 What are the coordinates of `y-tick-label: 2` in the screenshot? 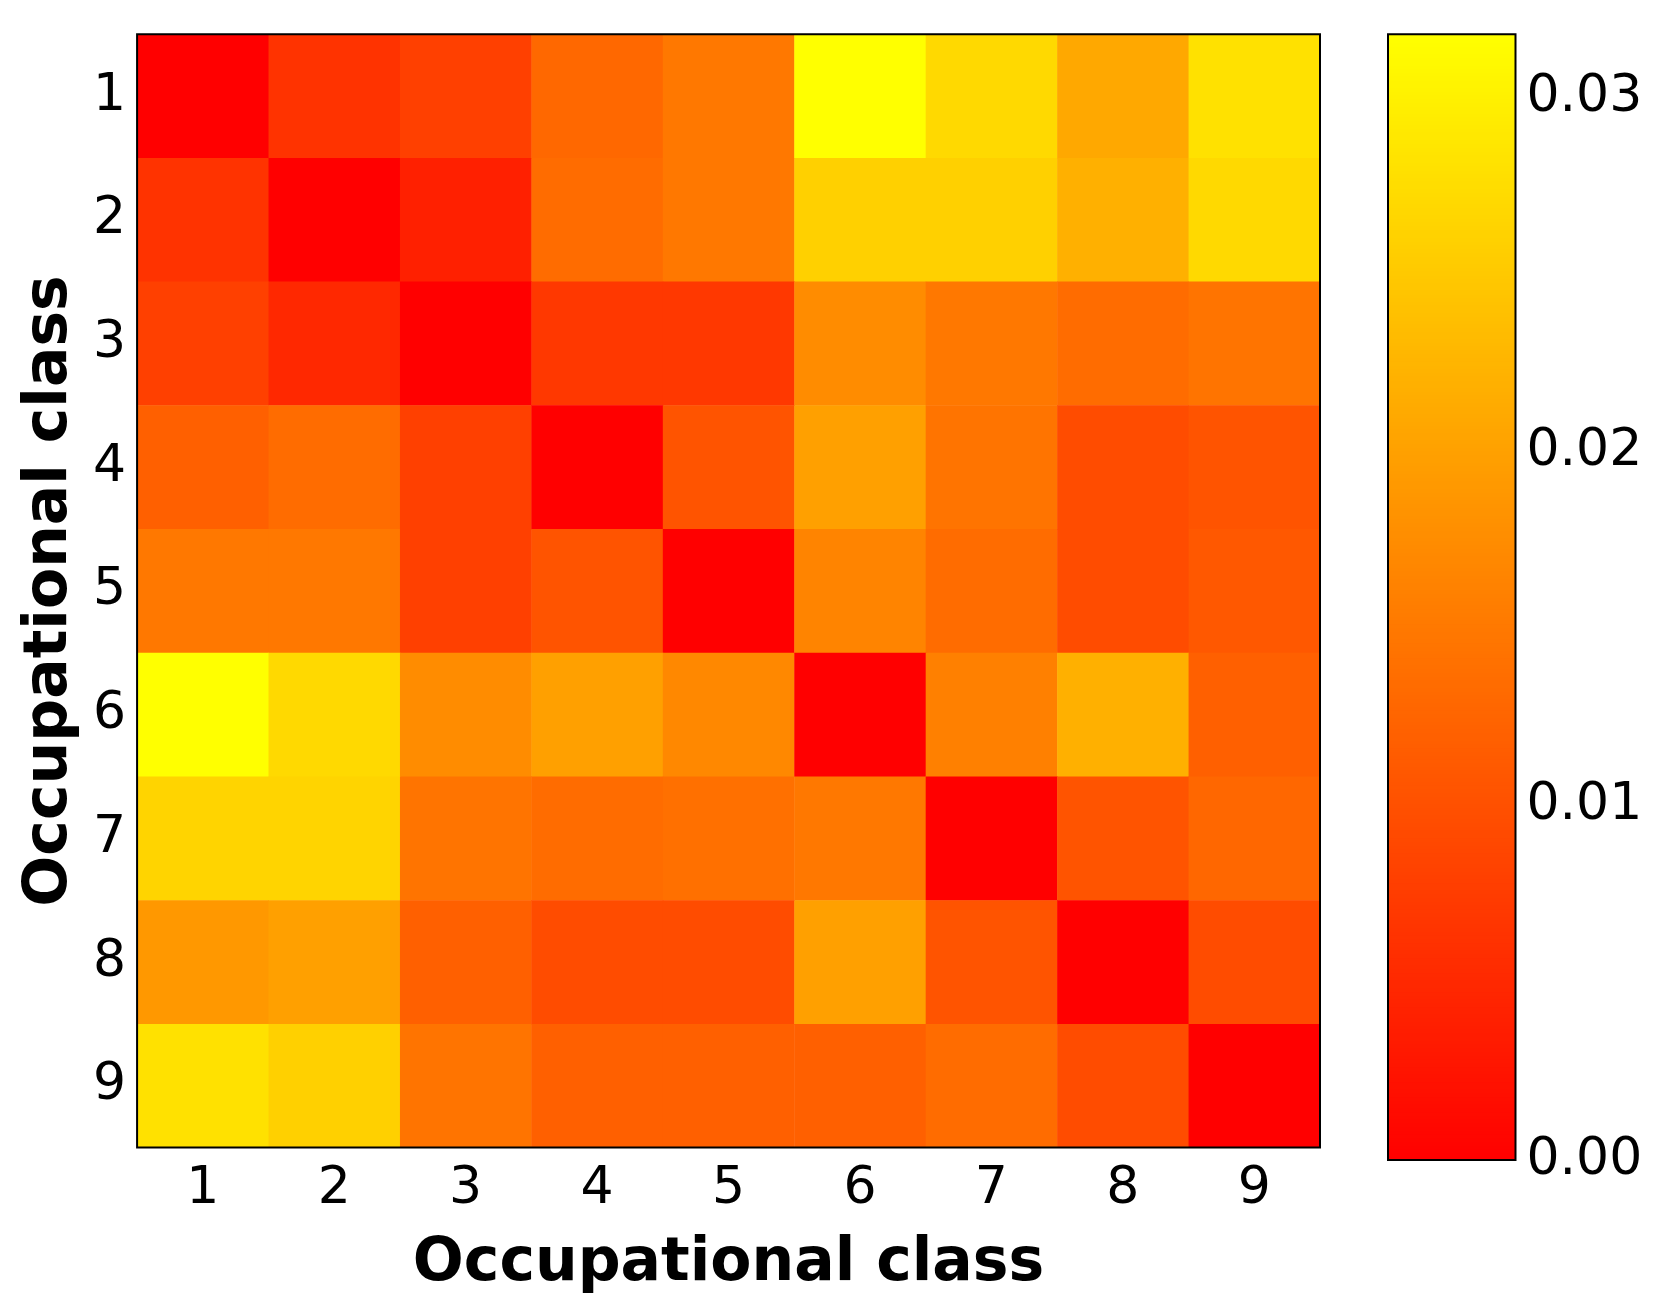 It's located at (109, 215).